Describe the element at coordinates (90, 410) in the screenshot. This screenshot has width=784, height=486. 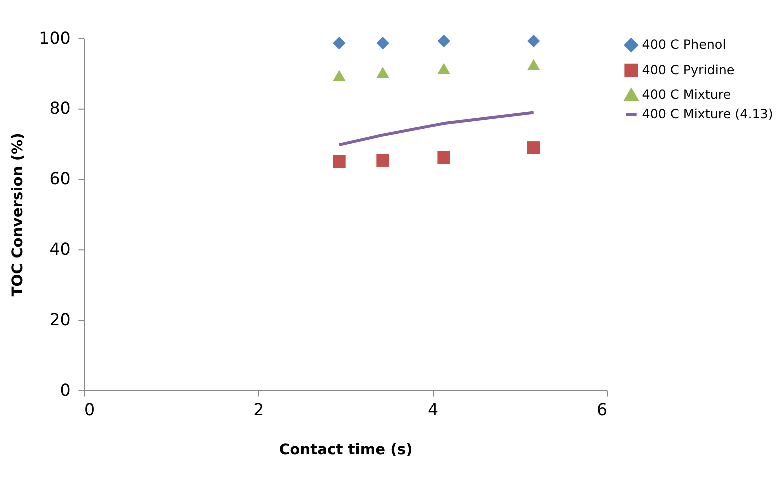
I see `x-tick-label: 0` at that location.